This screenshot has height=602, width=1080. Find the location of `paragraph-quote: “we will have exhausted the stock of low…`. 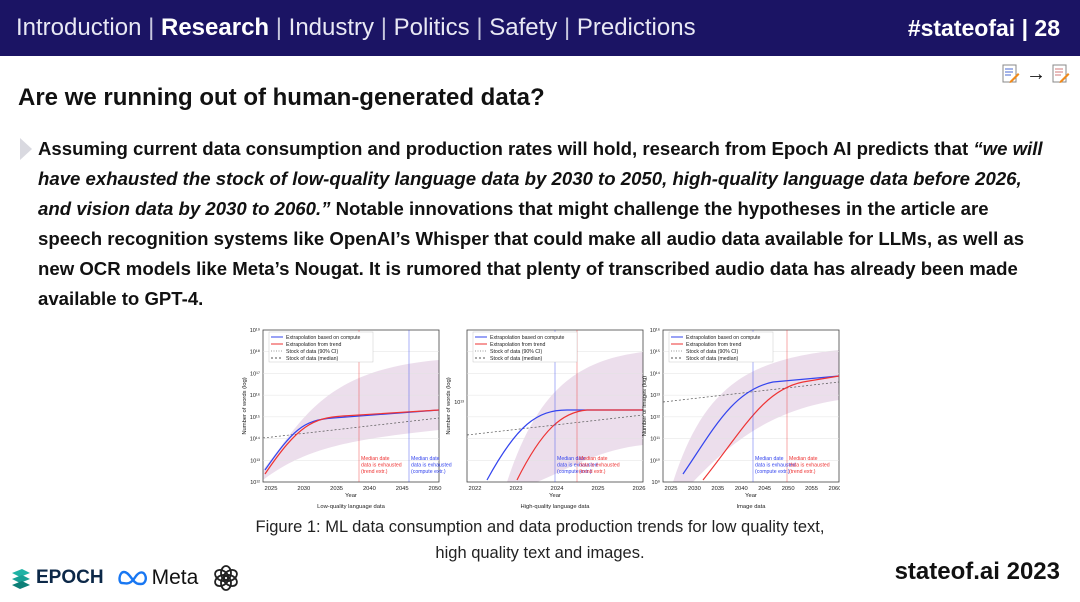

paragraph-quote: “we will have exhausted the stock of low… is located at coordinates (540, 178).